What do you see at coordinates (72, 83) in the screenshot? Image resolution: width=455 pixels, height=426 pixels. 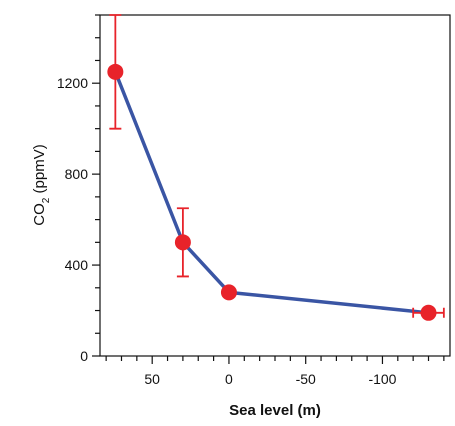 I see `y-tick-label: 1200` at bounding box center [72, 83].